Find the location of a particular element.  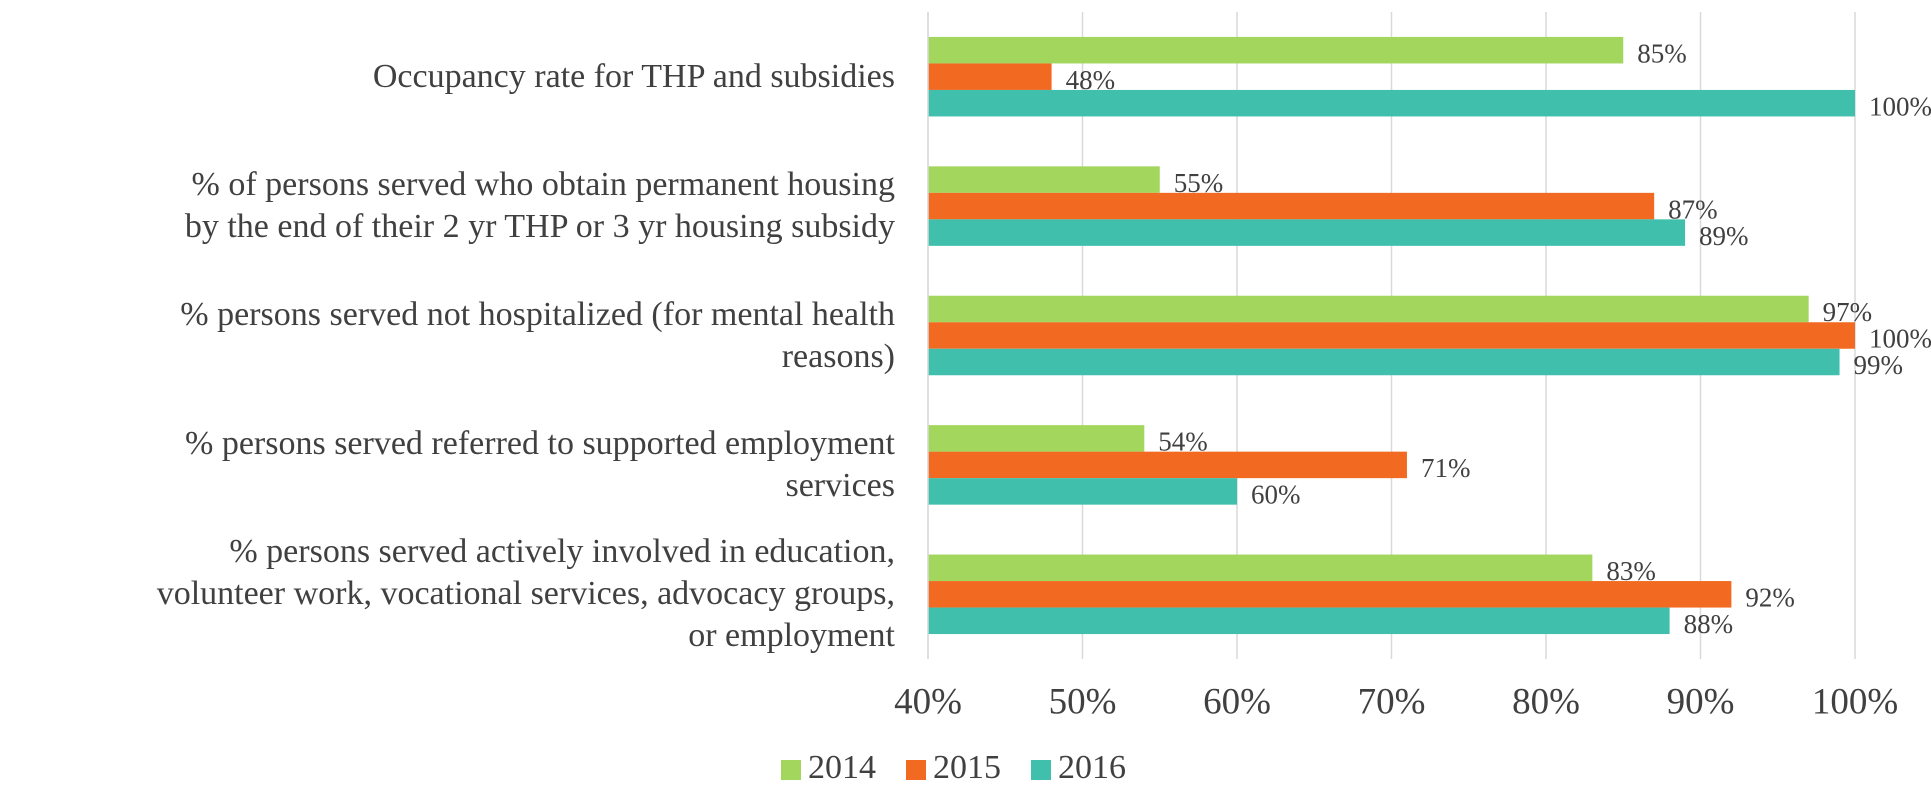

x-tick-label: 90% is located at coordinates (1701, 701).